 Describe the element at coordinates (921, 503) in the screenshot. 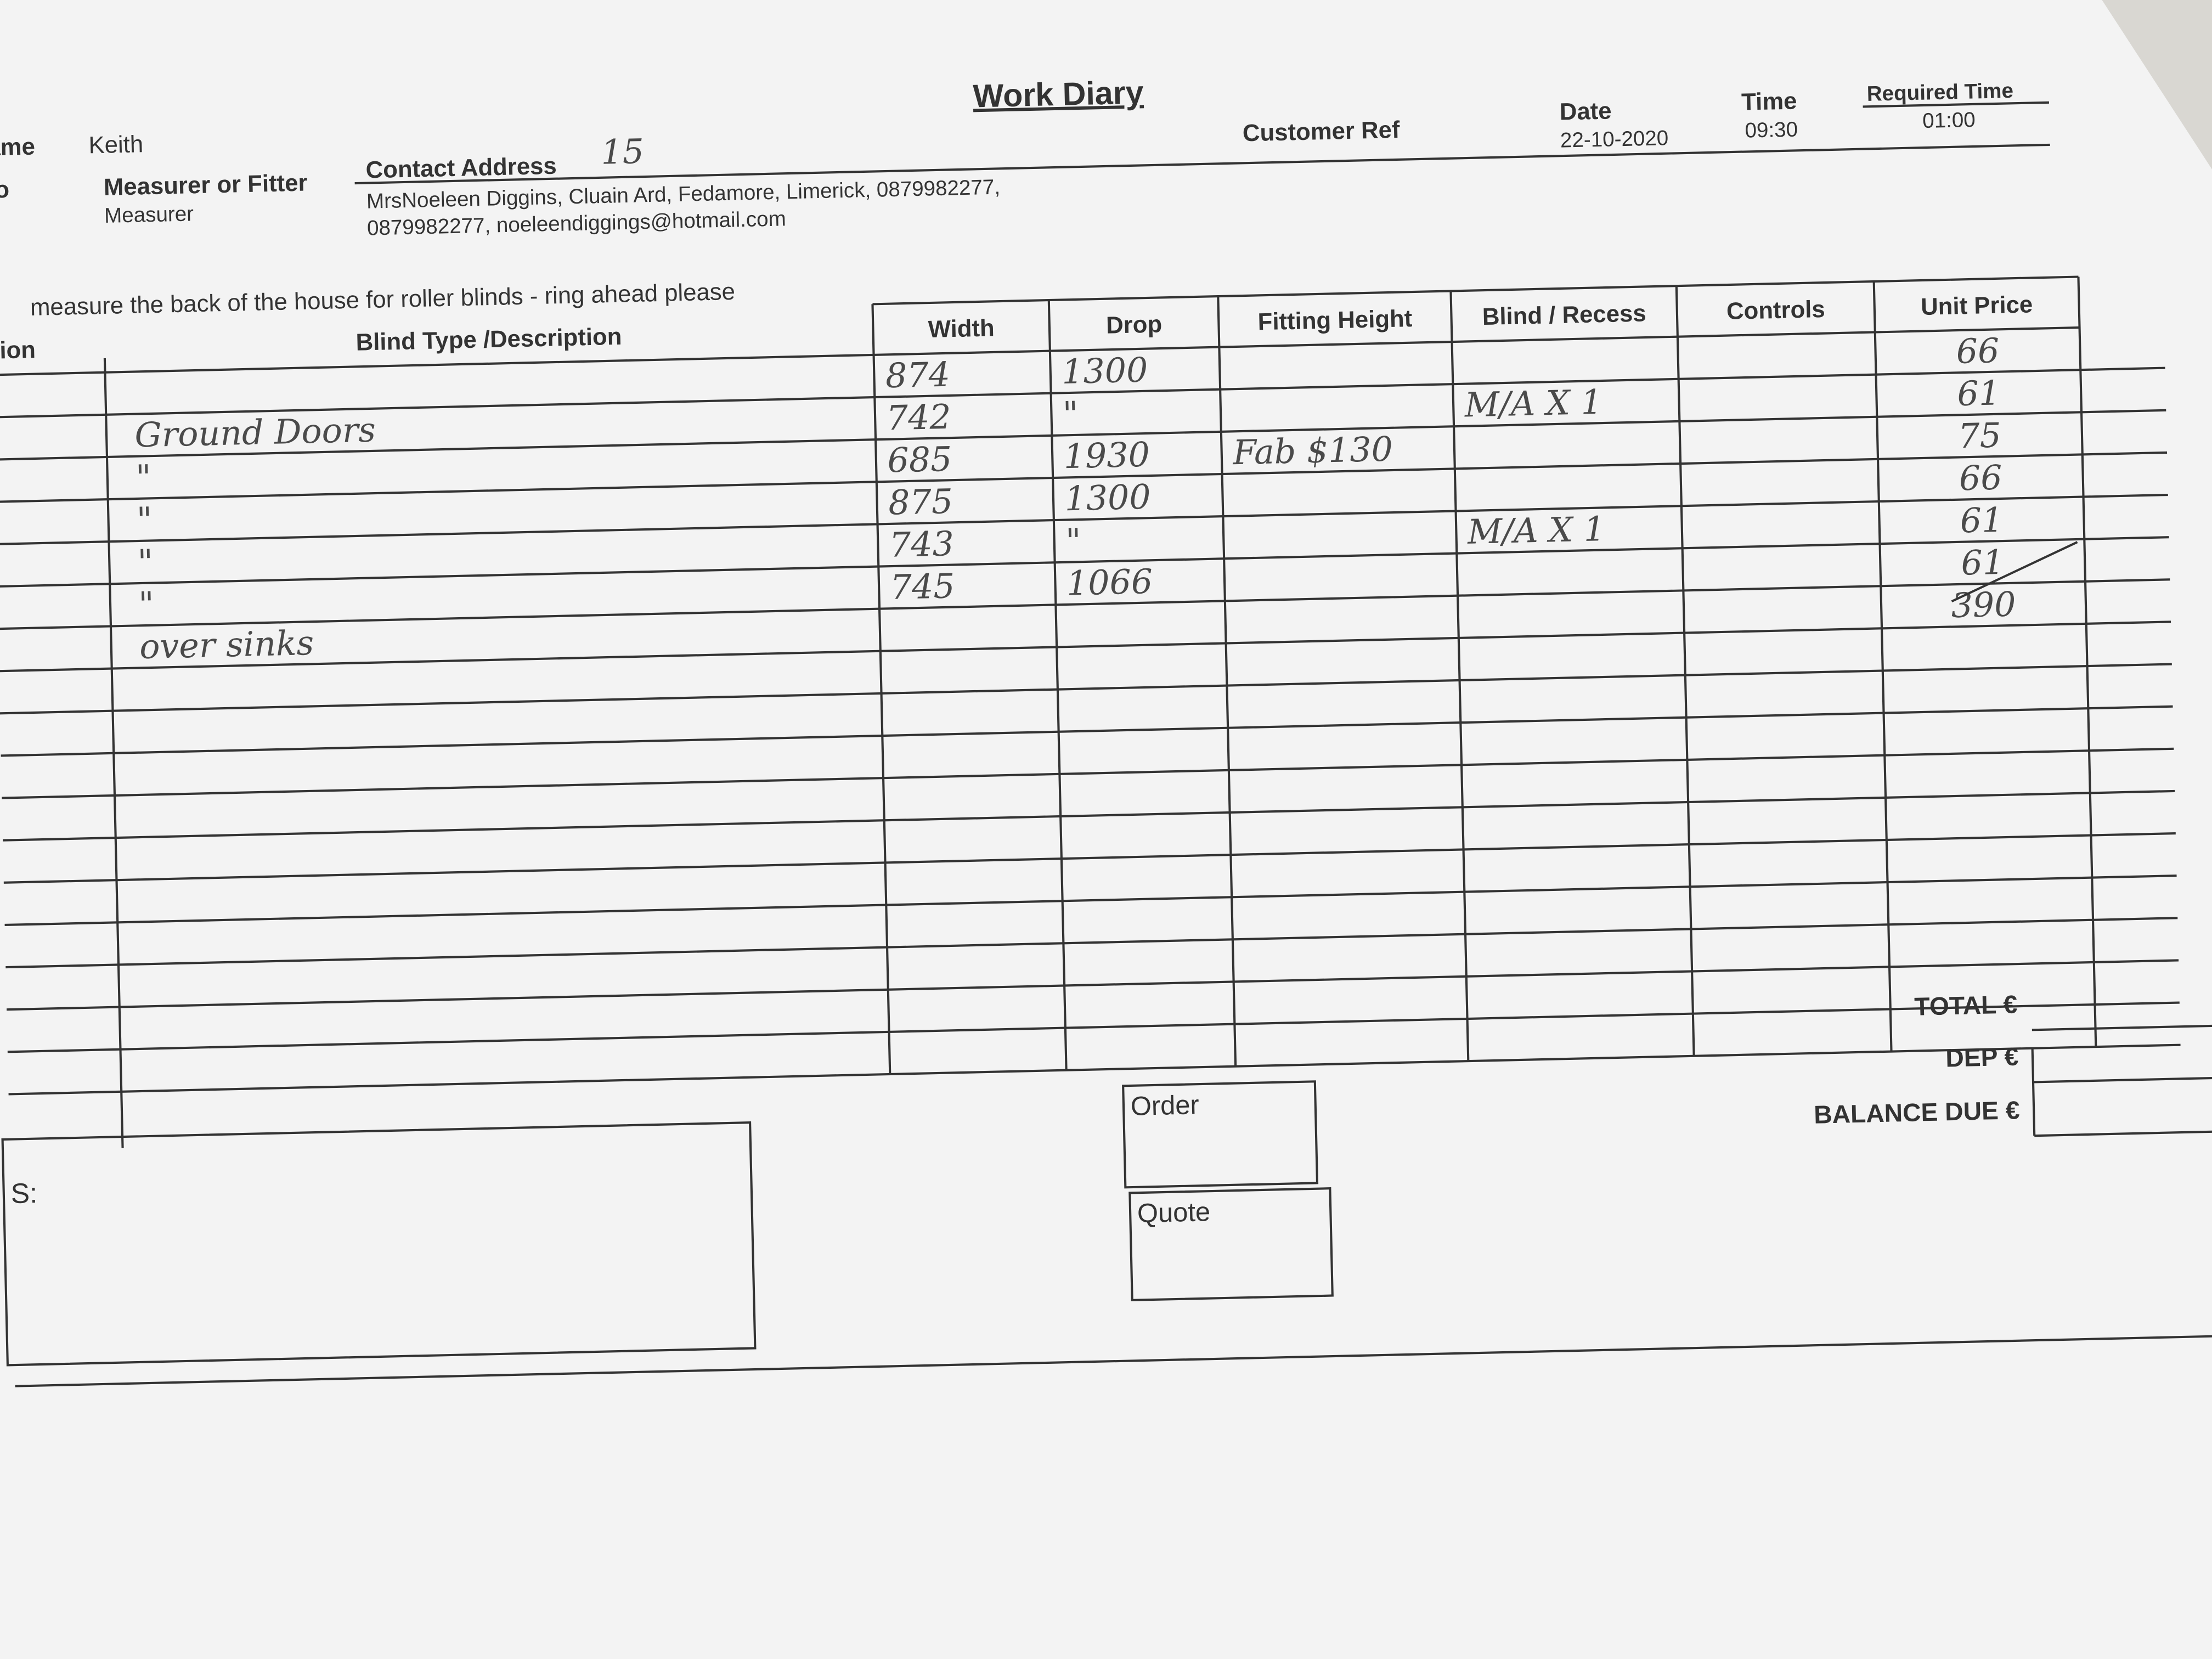

I see `handwritten-cell: 875` at that location.